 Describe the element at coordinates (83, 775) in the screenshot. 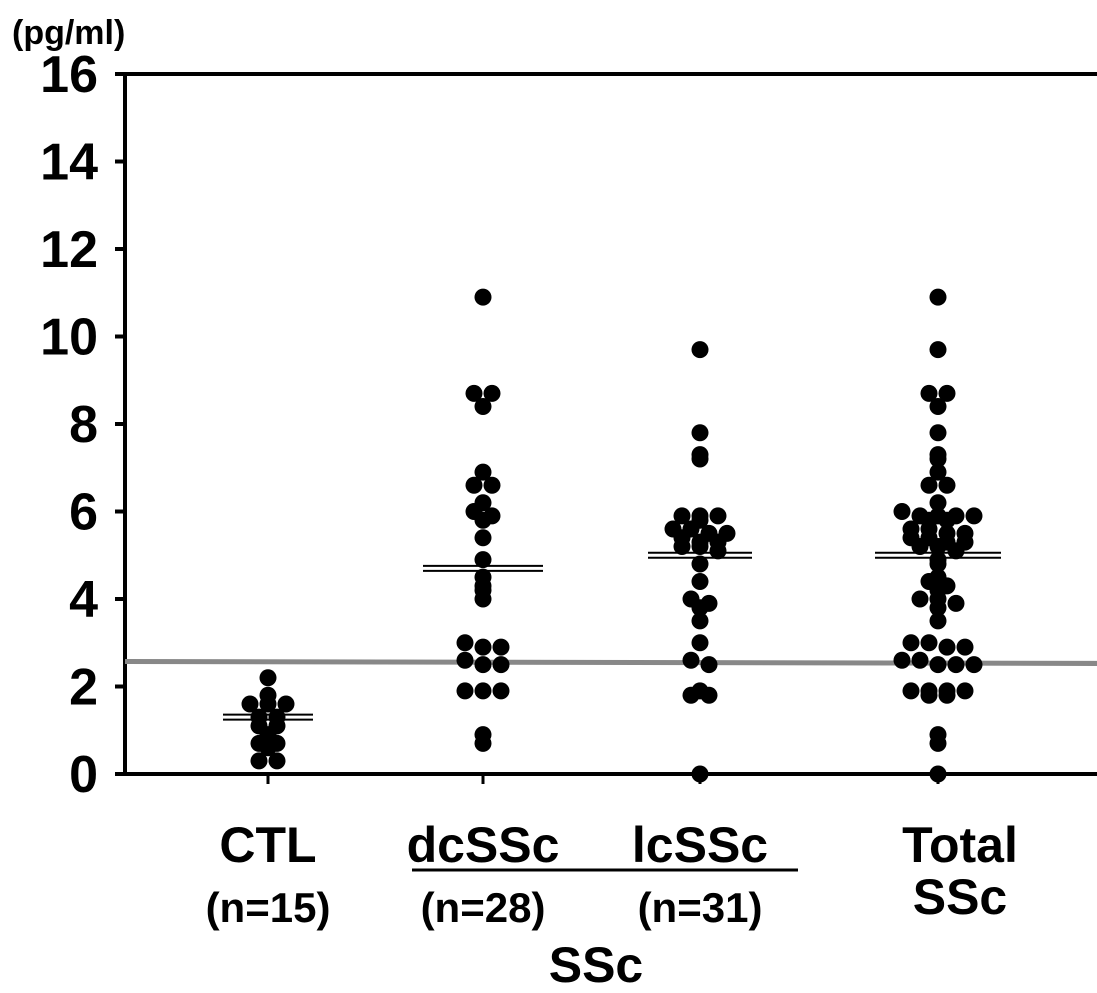

I see `y-tick-label: 0` at that location.